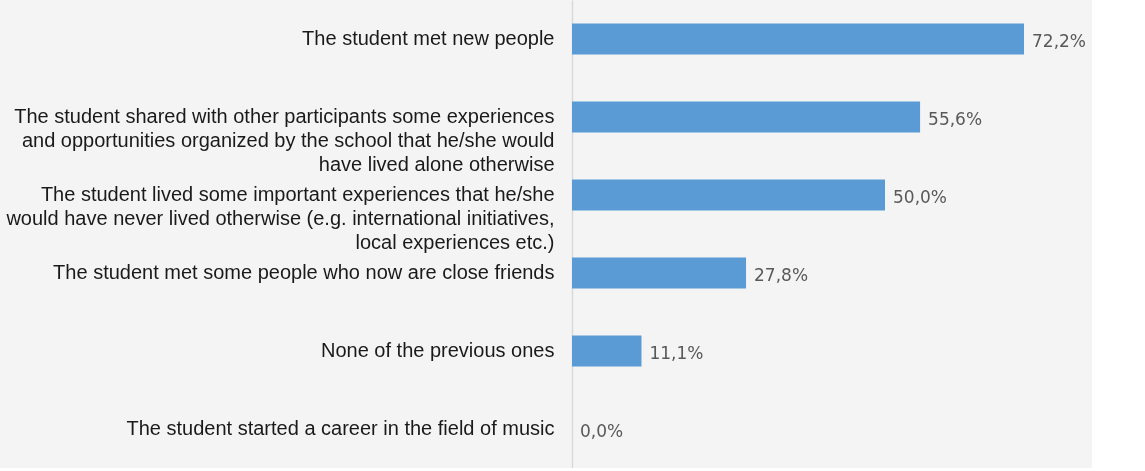  I want to click on data-label: 50,0%, so click(920, 197).